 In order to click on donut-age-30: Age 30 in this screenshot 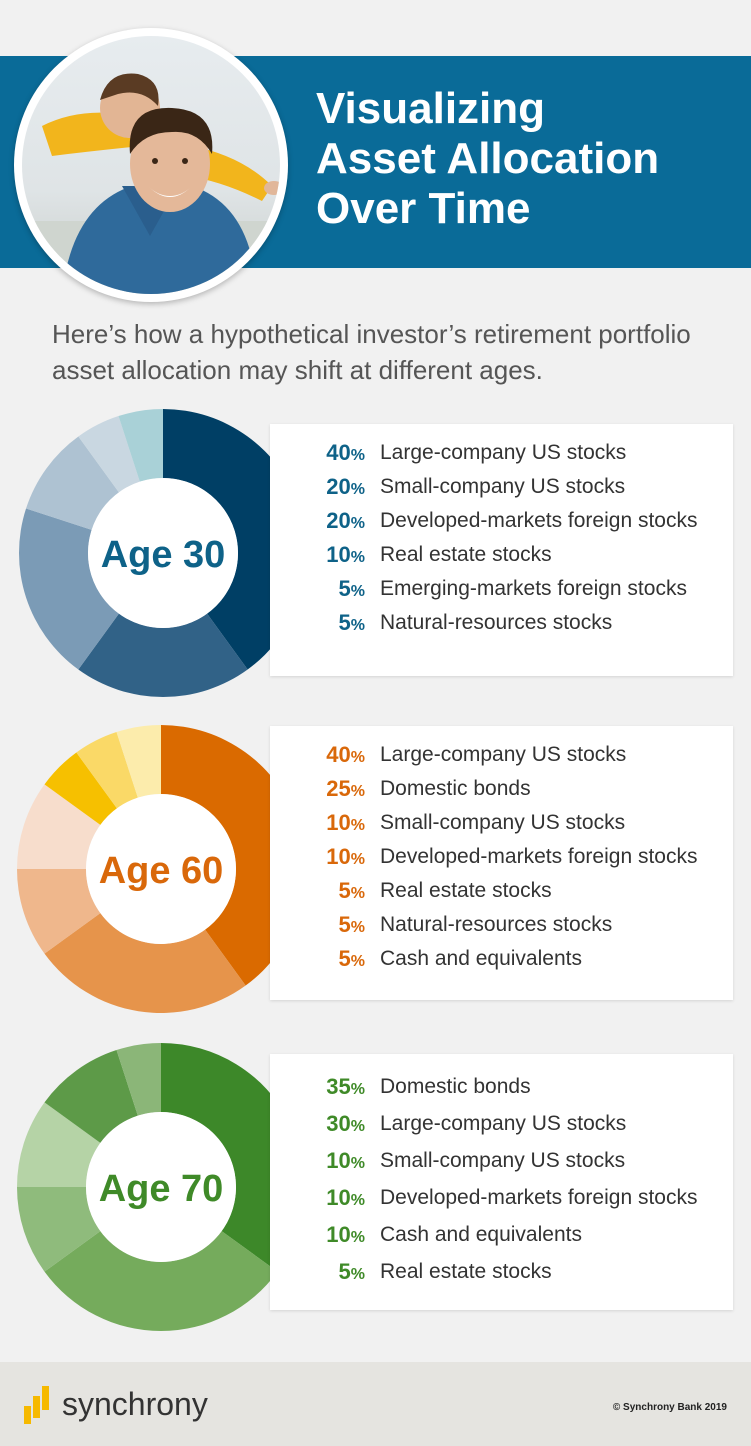, I will do `click(163, 553)`.